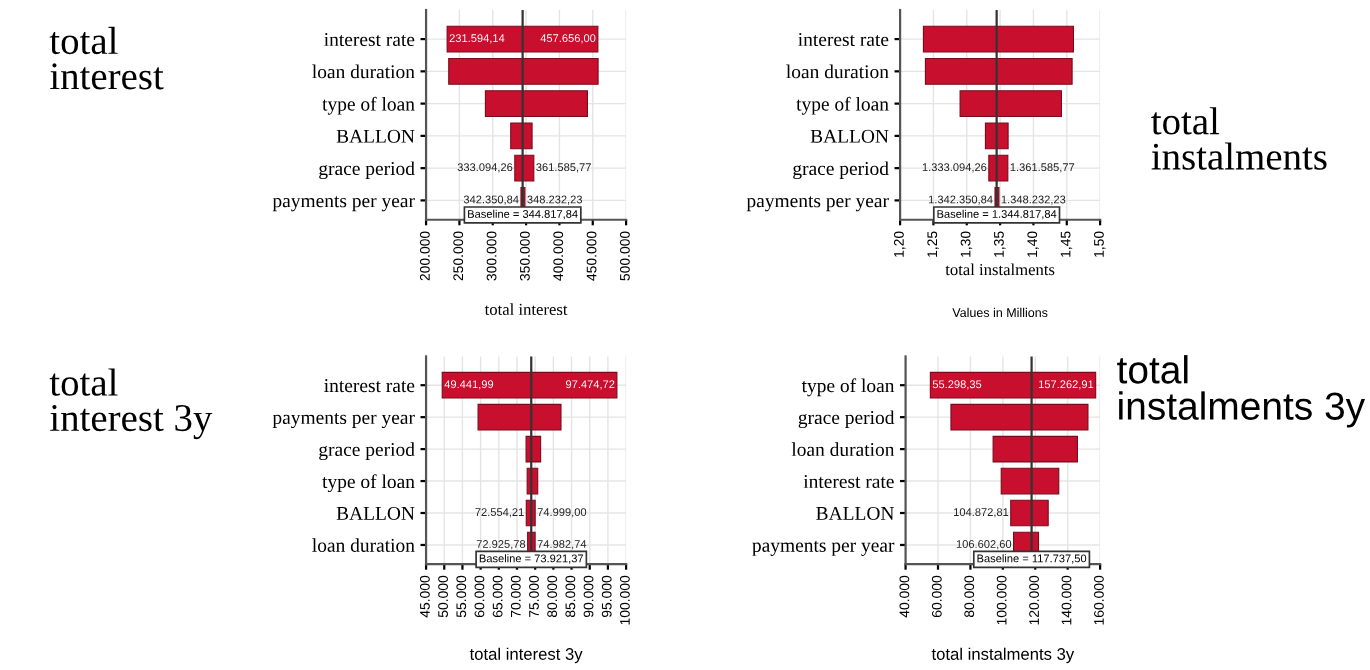 The height and width of the screenshot is (670, 1370). I want to click on x-axis-title: total interest, so click(106, 58).